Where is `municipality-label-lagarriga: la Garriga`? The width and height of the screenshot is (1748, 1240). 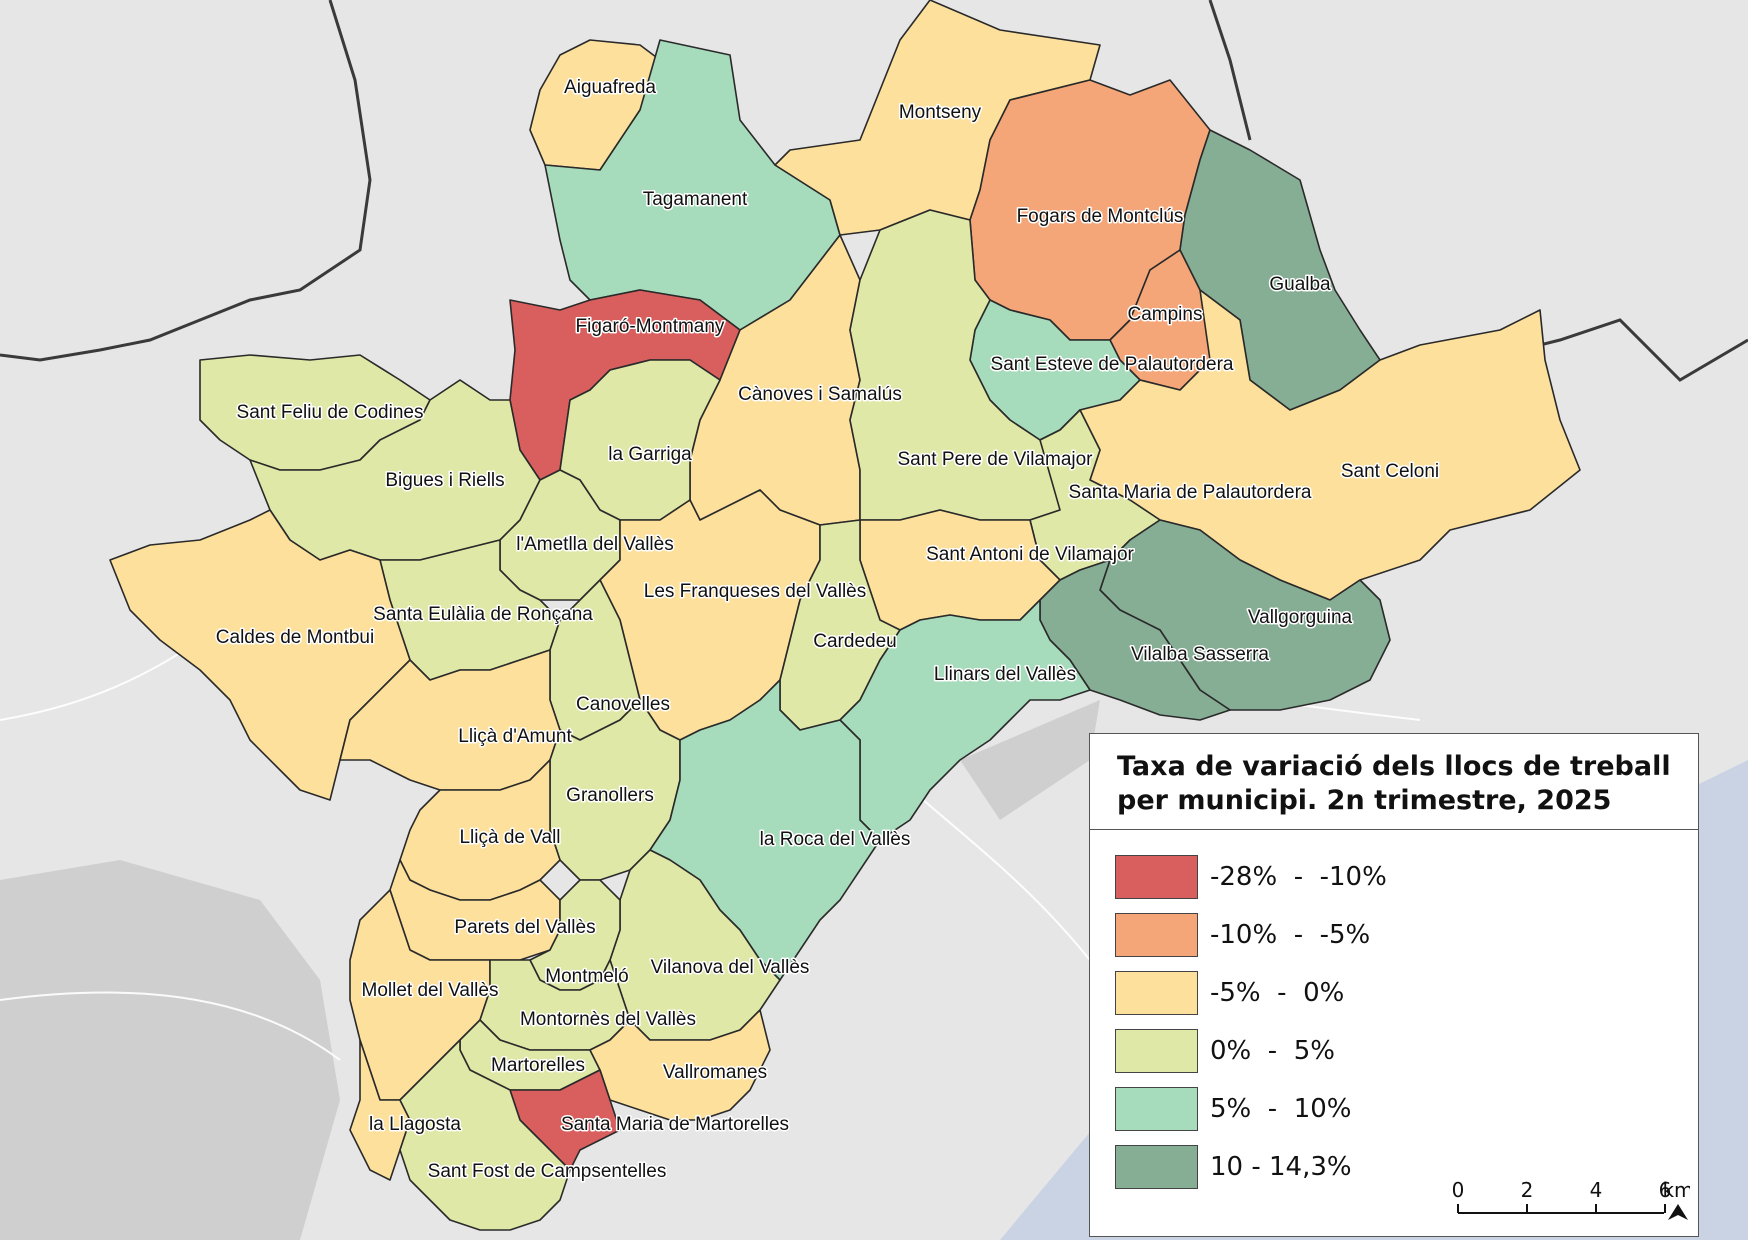 municipality-label-lagarriga: la Garriga is located at coordinates (650, 454).